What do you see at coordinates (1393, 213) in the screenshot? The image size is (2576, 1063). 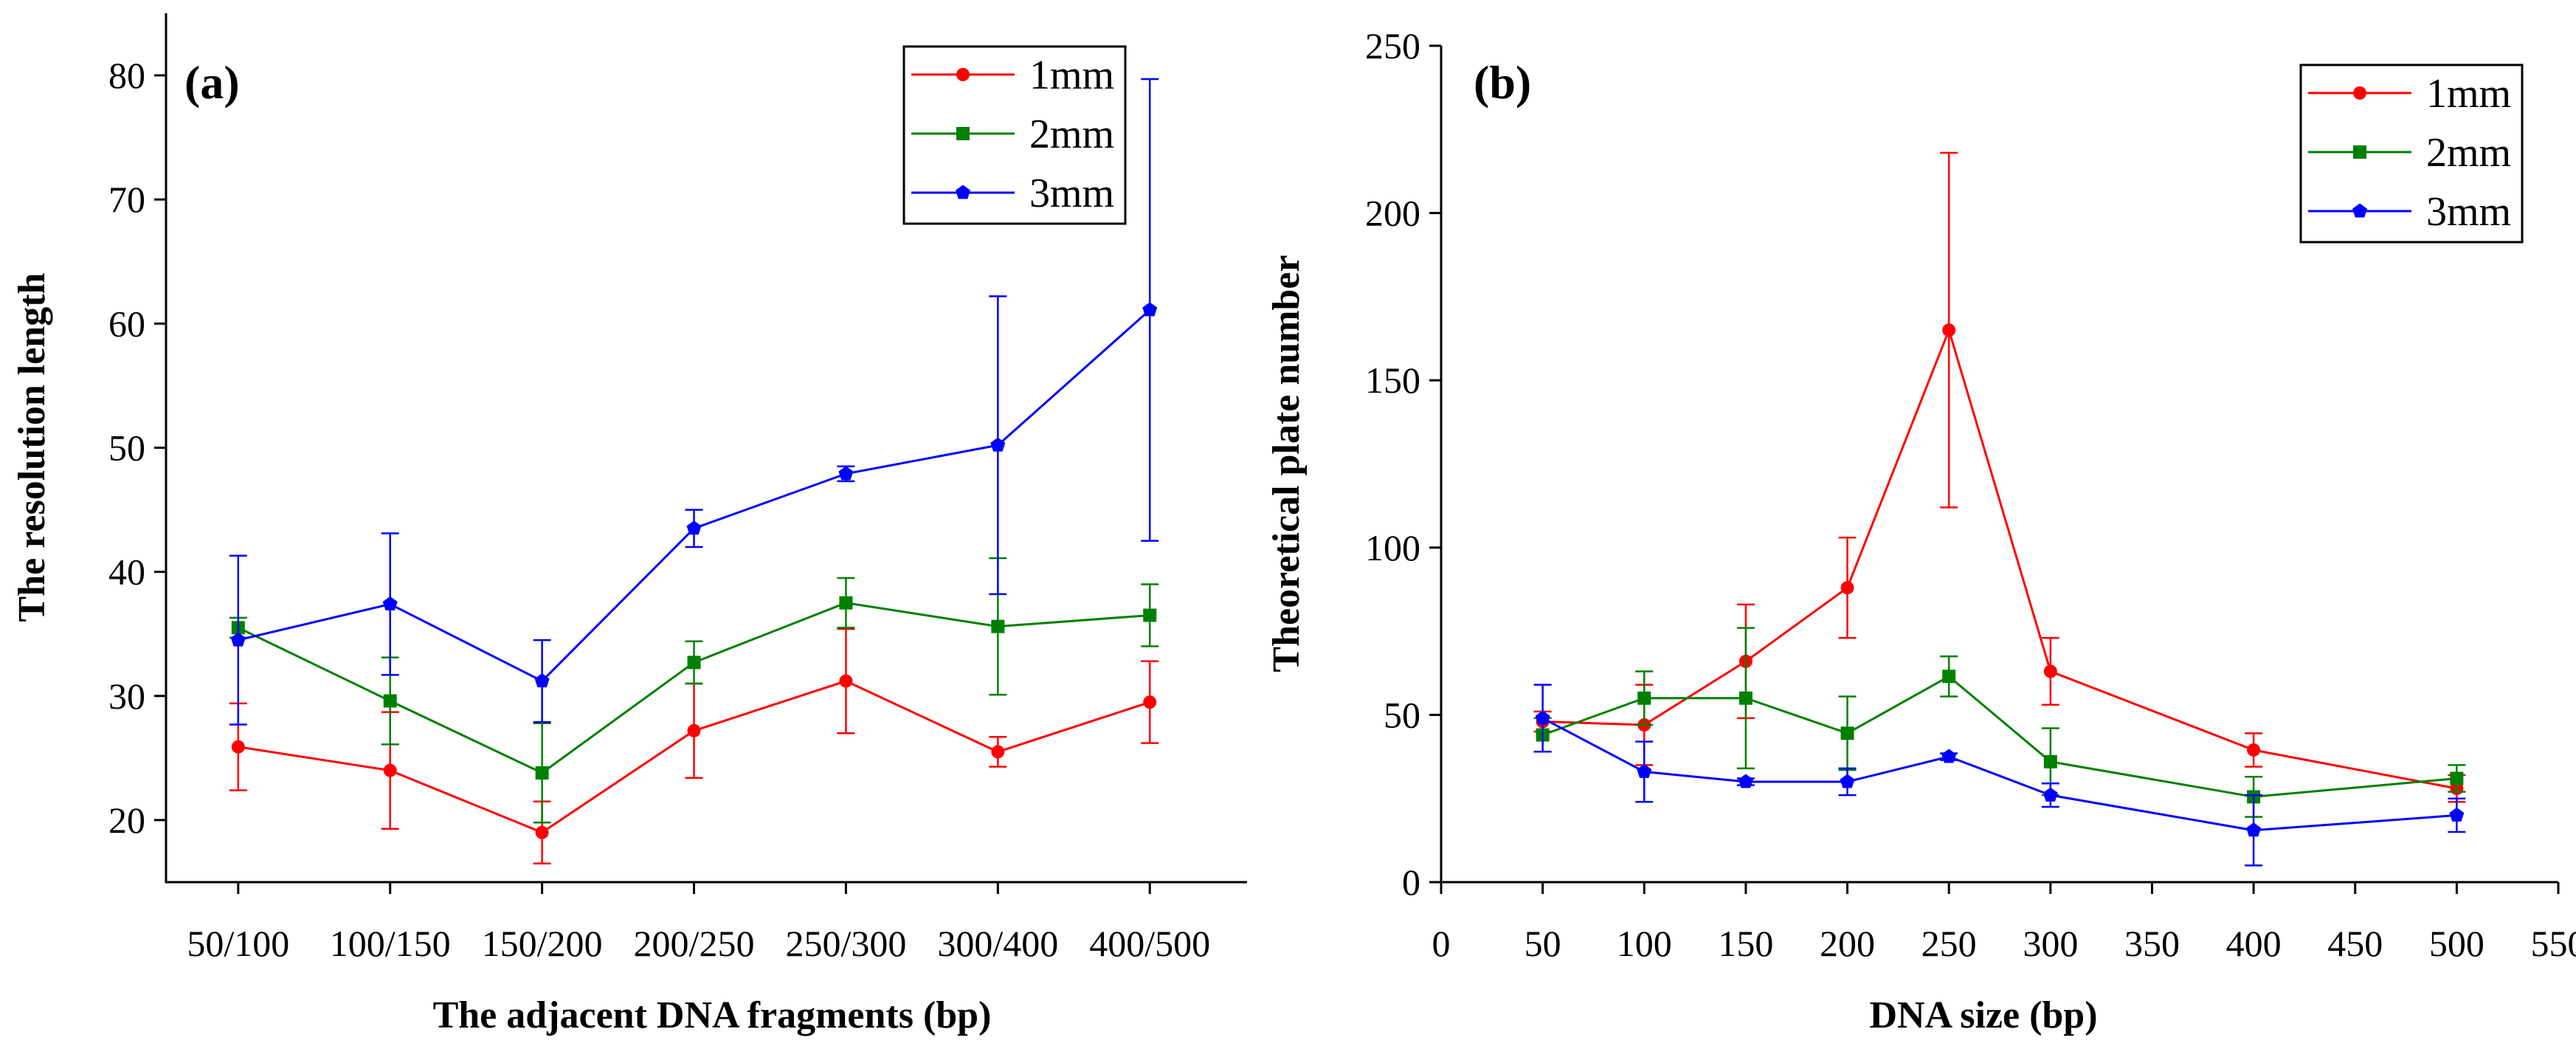 I see `y-tick-label: 200` at bounding box center [1393, 213].